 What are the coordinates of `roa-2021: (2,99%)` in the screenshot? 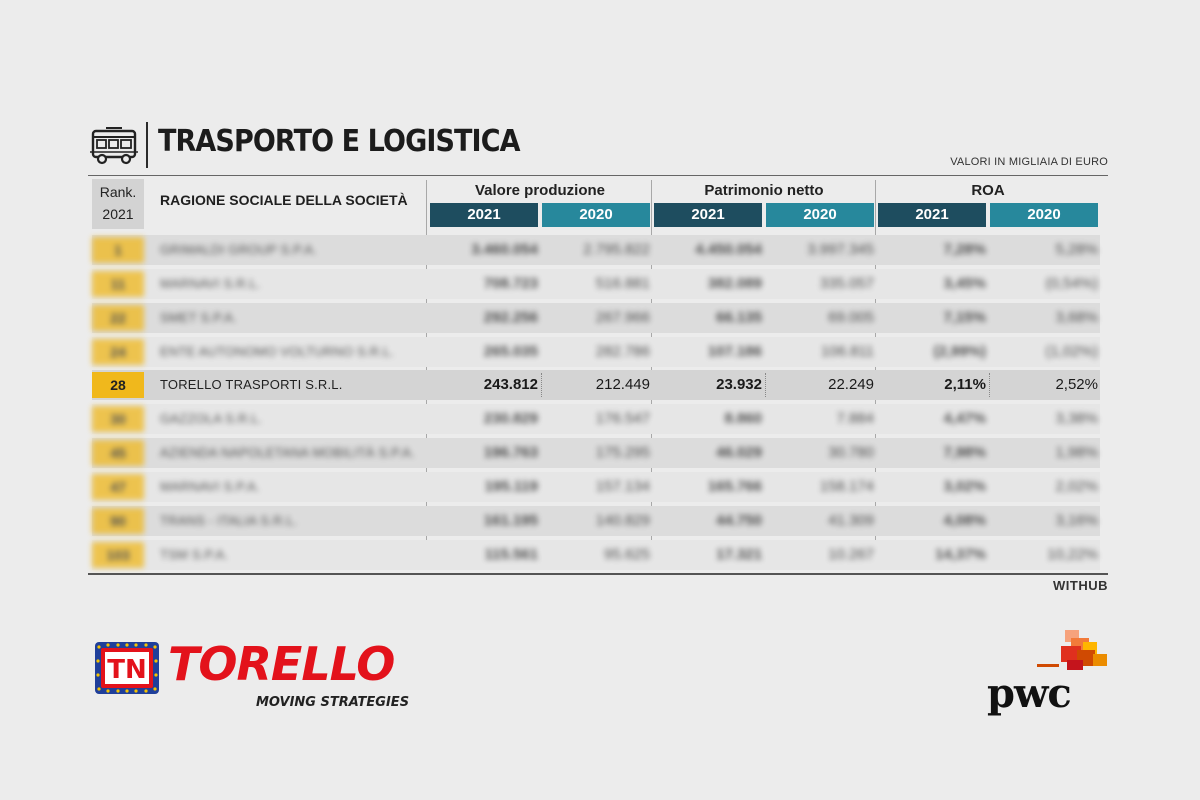 It's located at (959, 351).